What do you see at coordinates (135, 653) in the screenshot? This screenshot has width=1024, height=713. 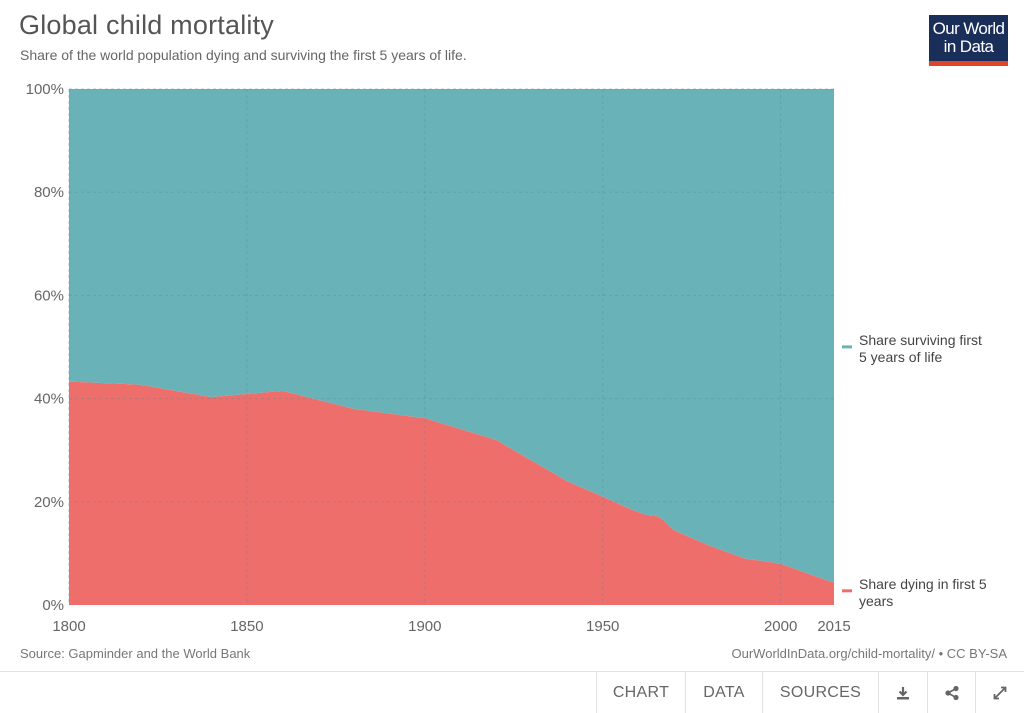 I see `source-note: Source: Gapminder and the World Bank` at bounding box center [135, 653].